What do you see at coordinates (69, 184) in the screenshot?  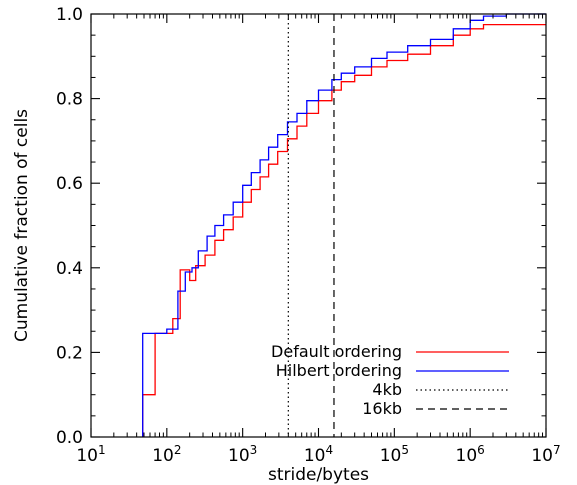 I see `y-tick-label: 0.6` at bounding box center [69, 184].